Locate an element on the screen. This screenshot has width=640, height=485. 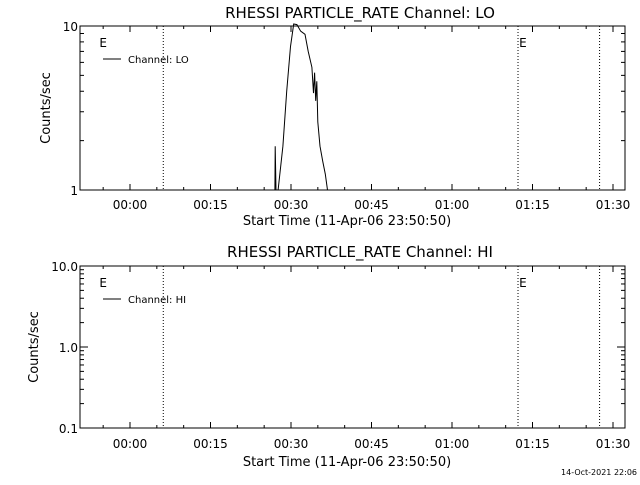
chart-title: RHESSI PARTICLE_RATE Channel: HI is located at coordinates (360, 252).